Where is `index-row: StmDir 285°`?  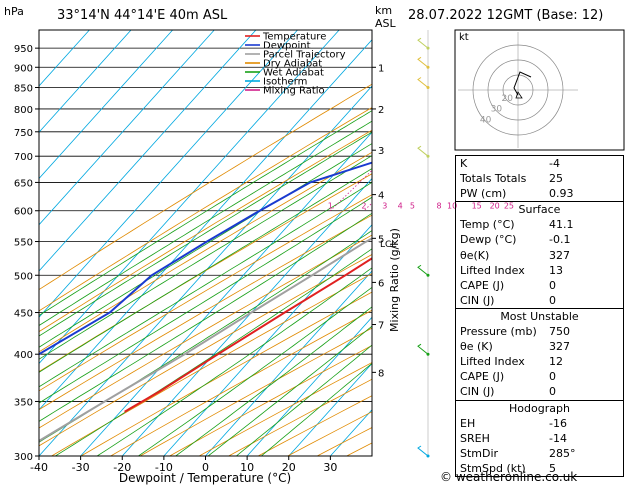 index-row: StmDir 285° is located at coordinates (539, 453).